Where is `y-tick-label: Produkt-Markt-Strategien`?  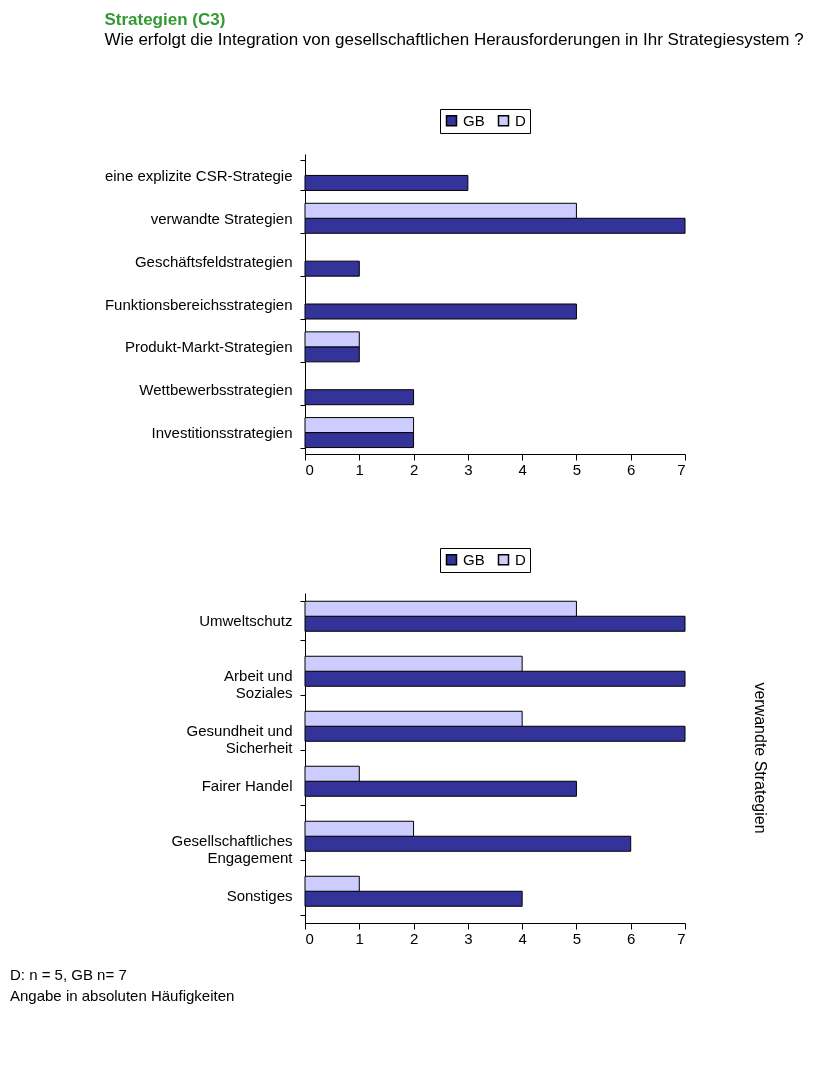 y-tick-label: Produkt-Markt-Strategien is located at coordinates (208, 347).